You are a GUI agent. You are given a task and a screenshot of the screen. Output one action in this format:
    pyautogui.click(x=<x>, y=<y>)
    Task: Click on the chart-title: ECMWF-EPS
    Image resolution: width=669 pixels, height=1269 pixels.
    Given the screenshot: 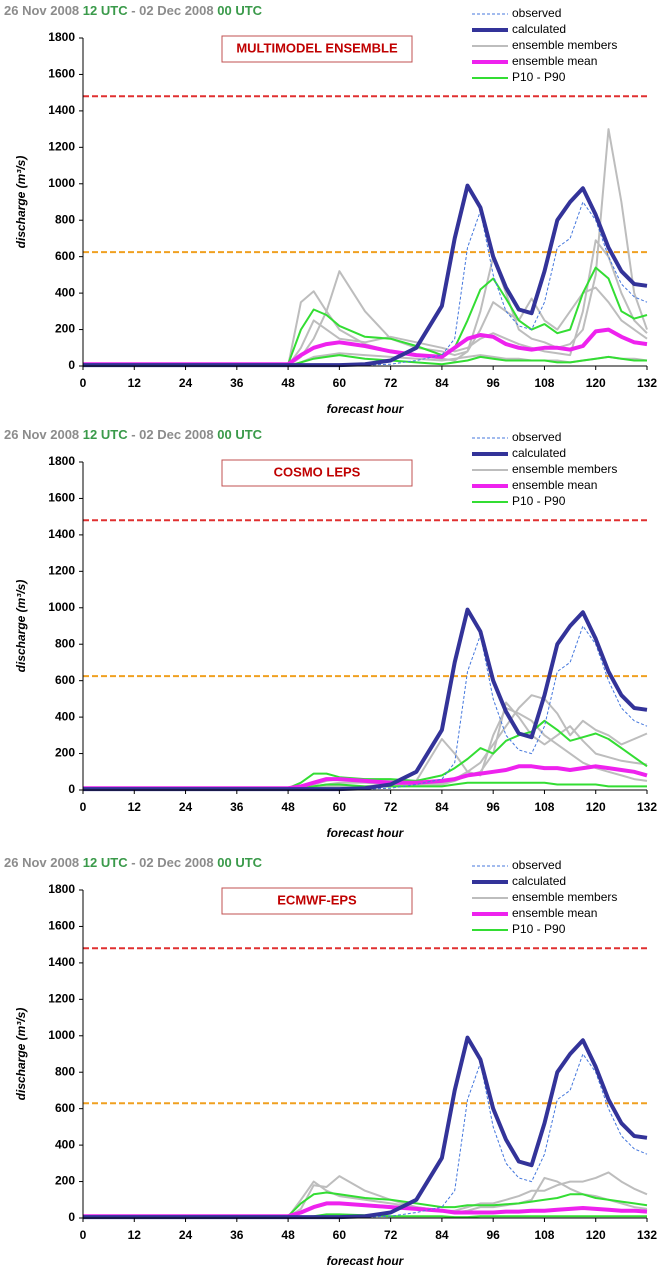 What is the action you would take?
    pyautogui.click(x=317, y=899)
    